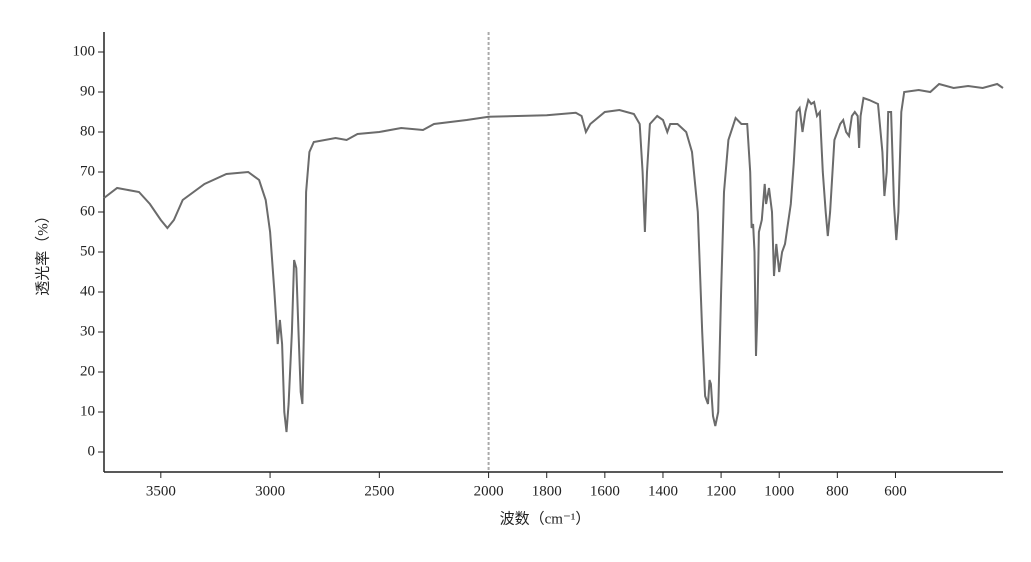  What do you see at coordinates (87, 131) in the screenshot?
I see `y-tick-label: 80` at bounding box center [87, 131].